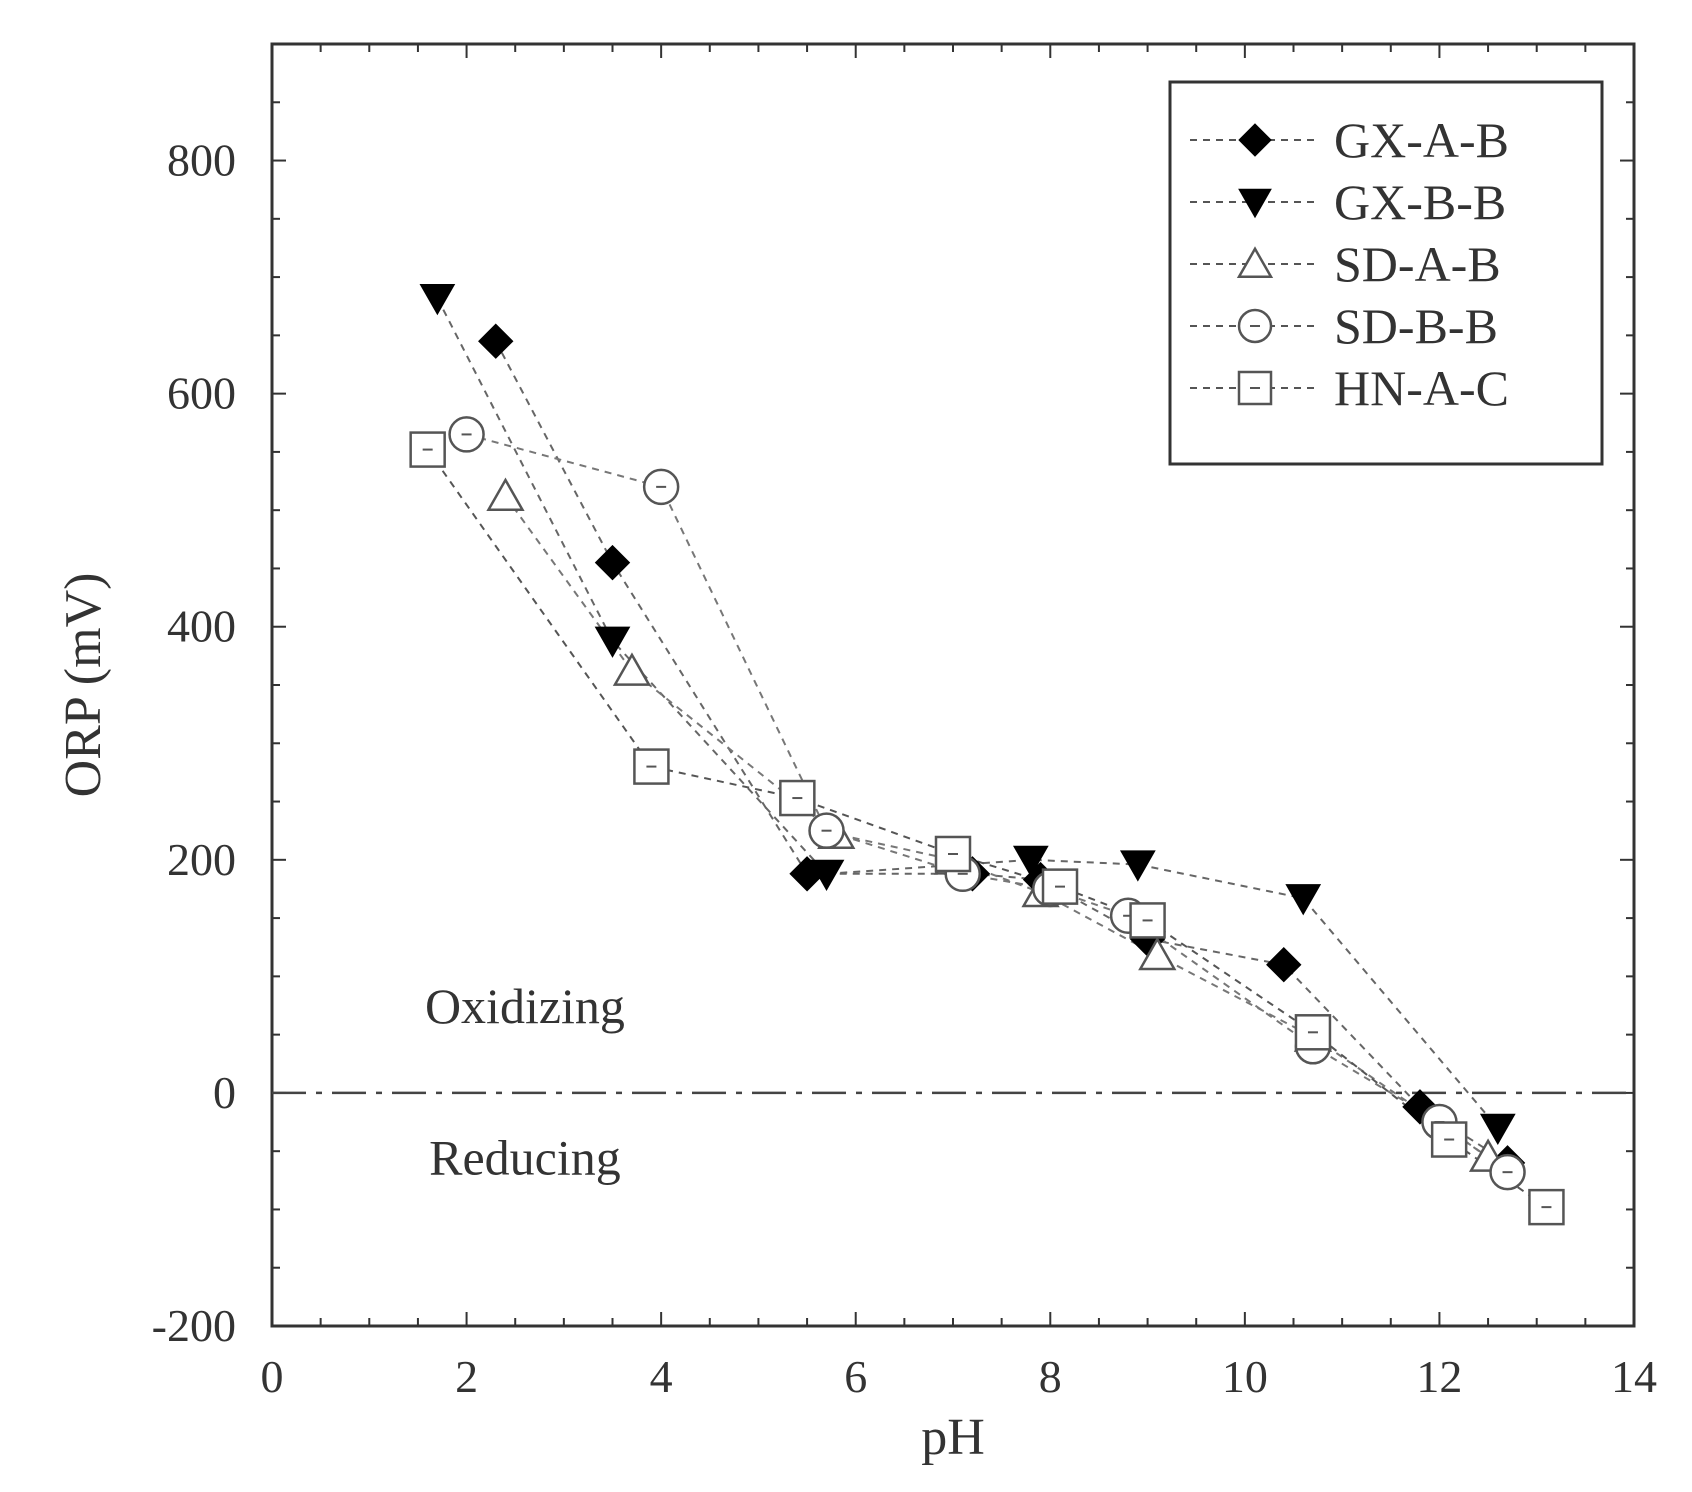 This screenshot has width=1692, height=1492. I want to click on annotation-oxidizing: Oxidizing, so click(525, 1006).